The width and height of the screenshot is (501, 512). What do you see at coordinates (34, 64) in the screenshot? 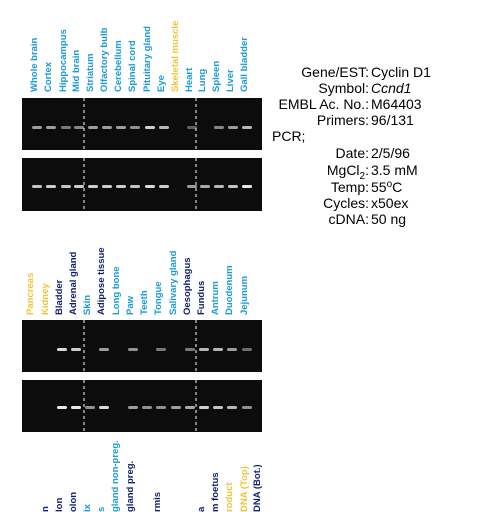
I see `lane-label: Whole brain` at bounding box center [34, 64].